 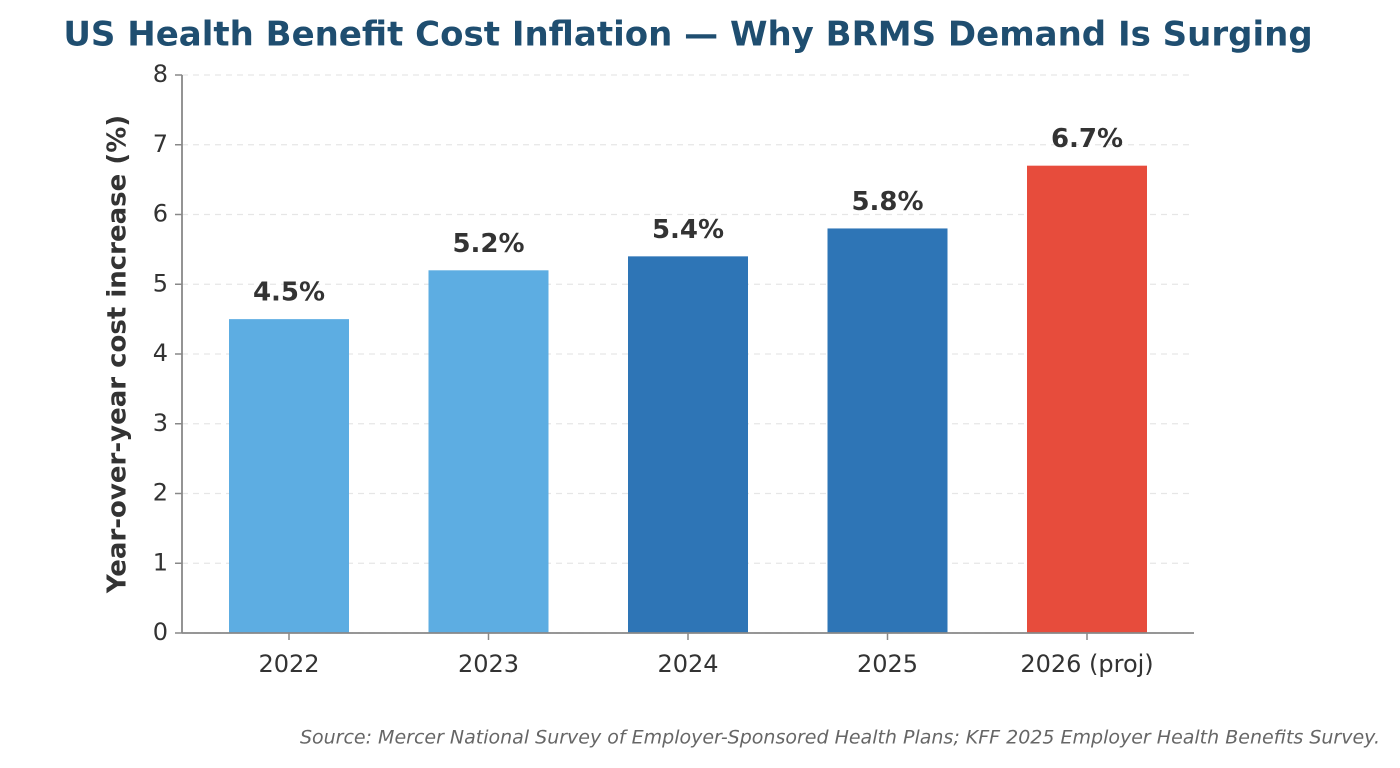 What do you see at coordinates (488, 664) in the screenshot?
I see `x-tick-label: 2023` at bounding box center [488, 664].